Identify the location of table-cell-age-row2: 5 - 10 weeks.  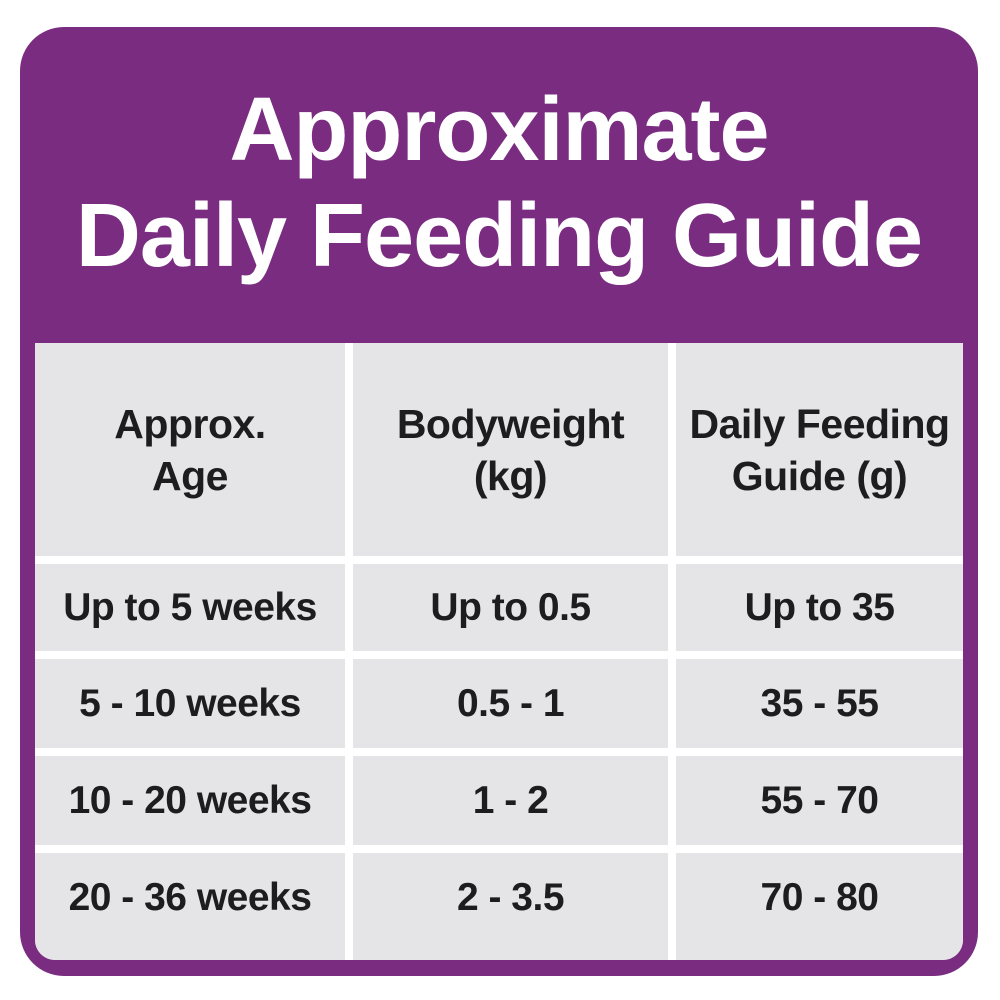
(190, 703).